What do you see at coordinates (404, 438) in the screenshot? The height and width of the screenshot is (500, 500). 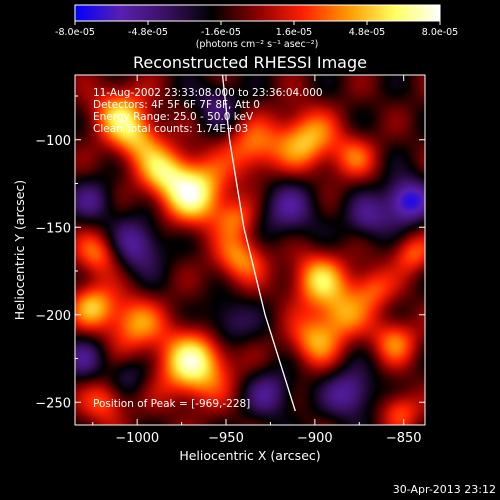 I see `x-tick-label: −850` at bounding box center [404, 438].